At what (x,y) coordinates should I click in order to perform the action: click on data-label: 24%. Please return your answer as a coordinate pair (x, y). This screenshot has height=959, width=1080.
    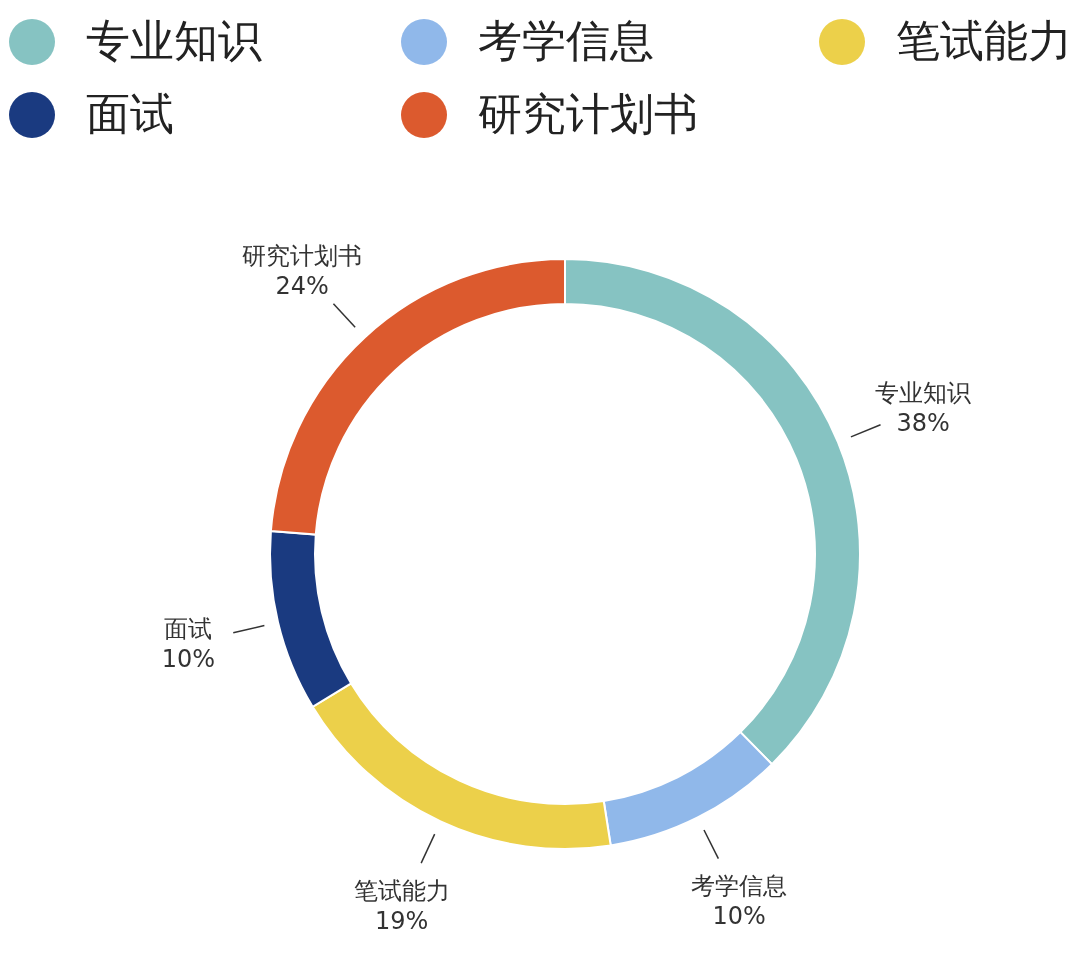
    Looking at the image, I should click on (302, 285).